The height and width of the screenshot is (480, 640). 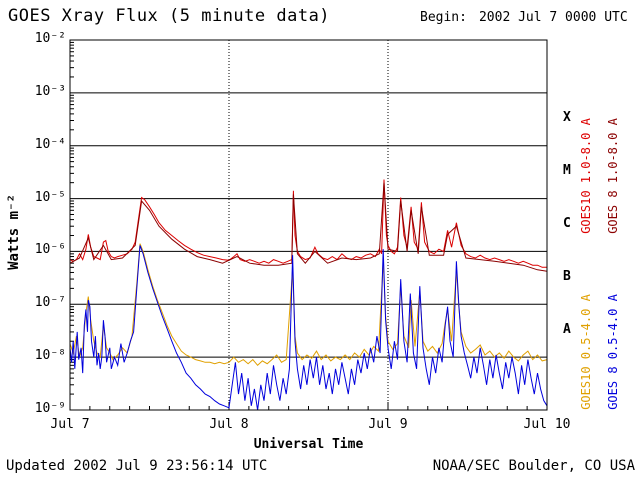 I want to click on x-axis-label: Universal Time, so click(x=308, y=444).